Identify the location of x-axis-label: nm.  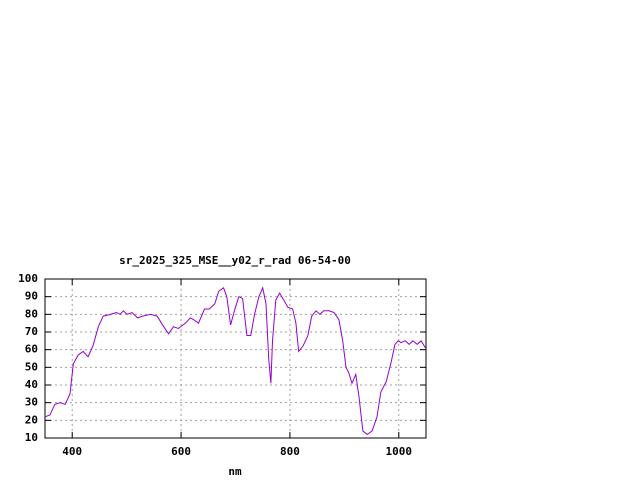
(235, 471).